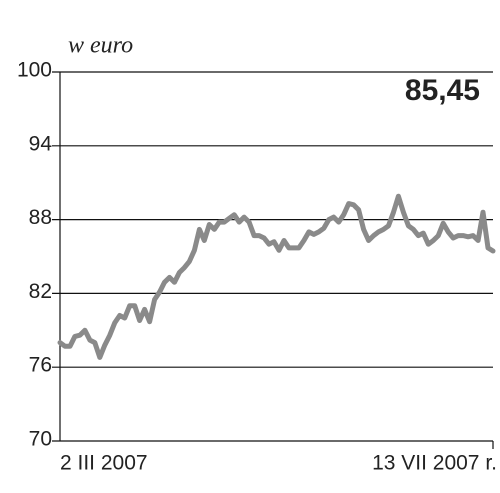  I want to click on y-tick-label: 70, so click(40, 439).